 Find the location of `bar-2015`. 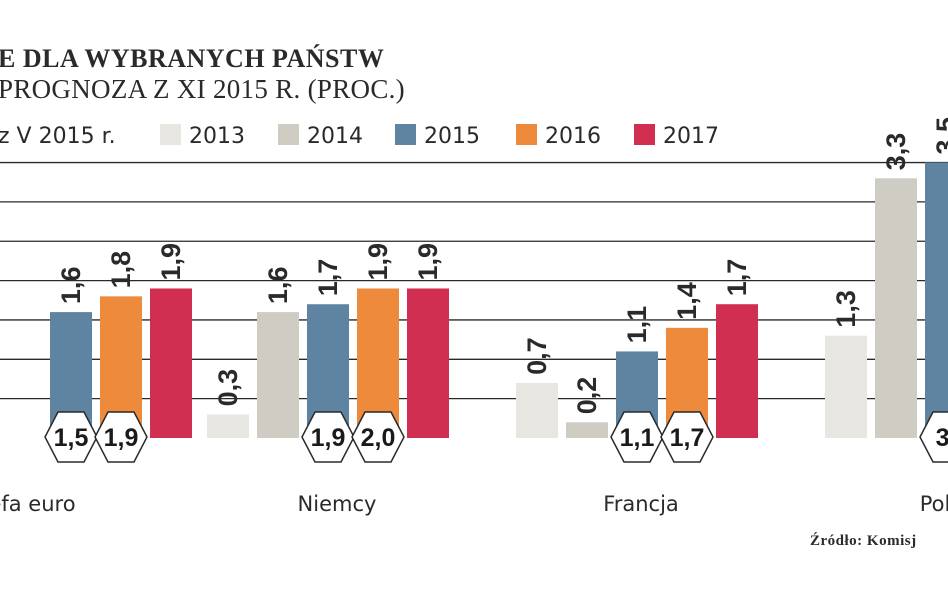

bar-2015 is located at coordinates (936, 300).